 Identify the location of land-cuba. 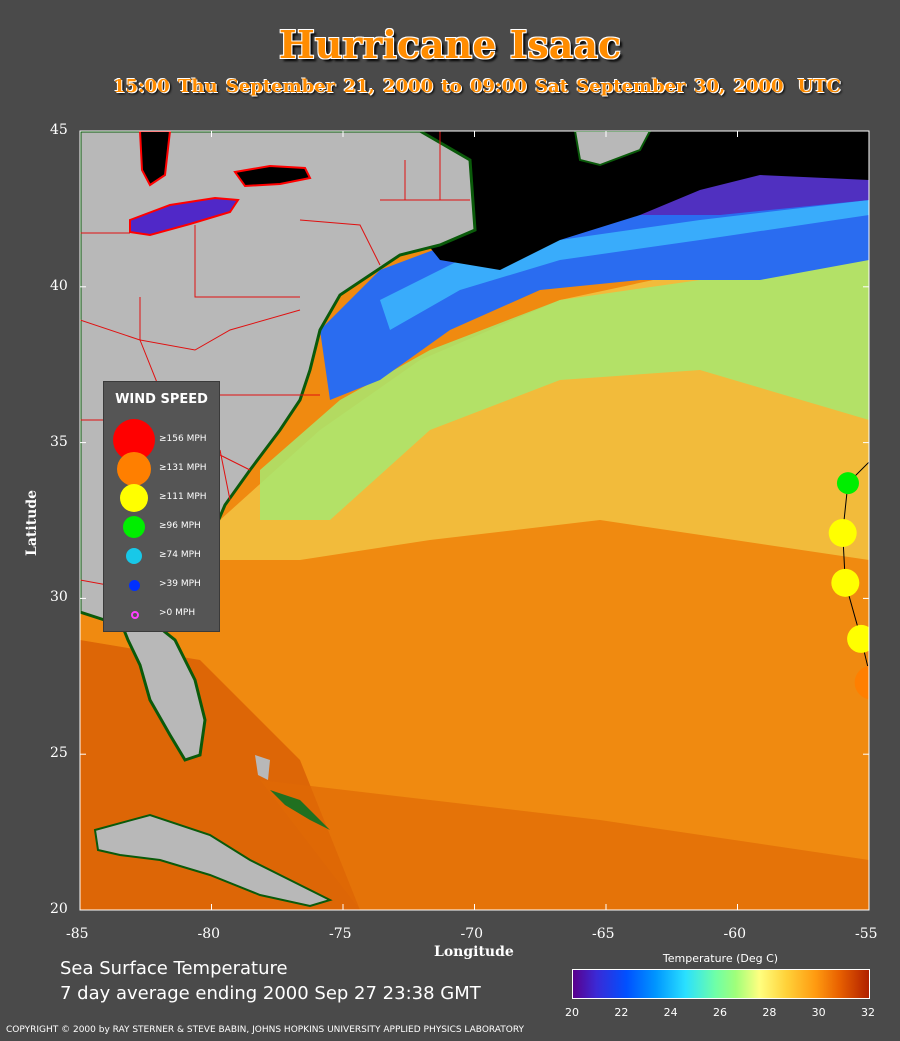
(213, 860).